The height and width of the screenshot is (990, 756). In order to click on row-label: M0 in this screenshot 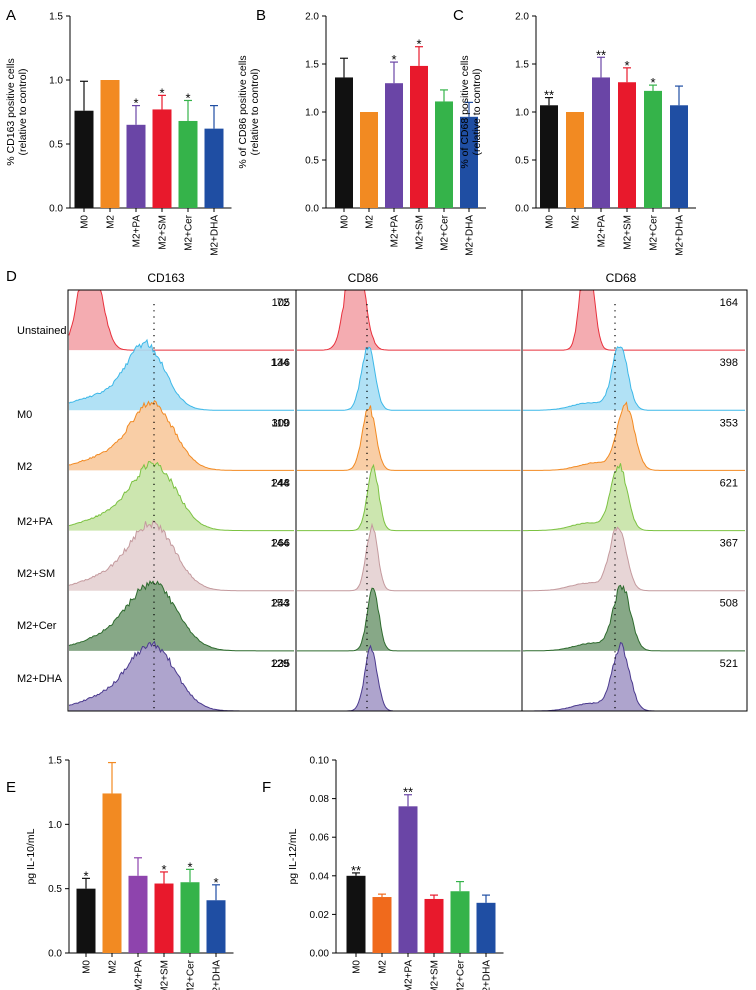, I will do `click(24, 415)`.